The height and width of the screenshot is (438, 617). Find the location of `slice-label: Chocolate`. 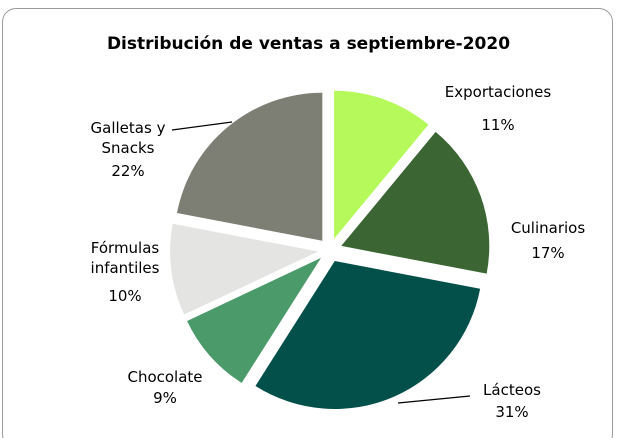

slice-label: Chocolate is located at coordinates (165, 377).